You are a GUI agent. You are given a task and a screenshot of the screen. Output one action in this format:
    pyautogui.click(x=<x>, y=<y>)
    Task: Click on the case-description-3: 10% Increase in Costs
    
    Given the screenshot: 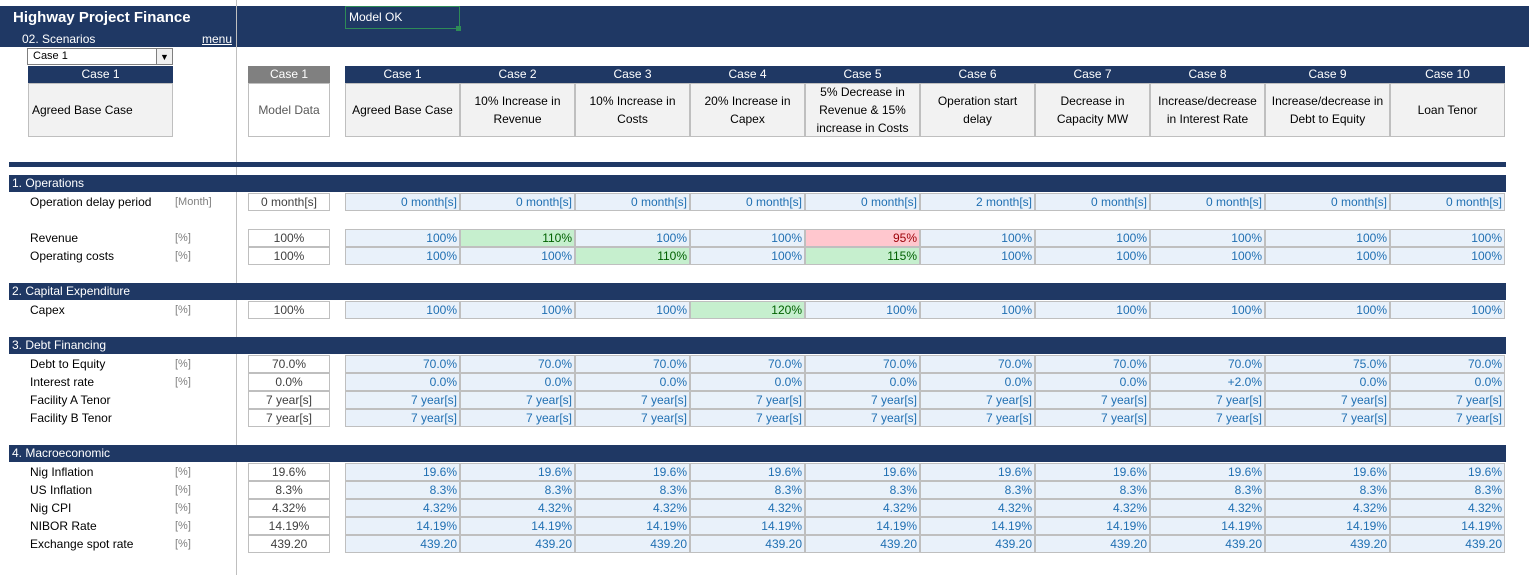 What is the action you would take?
    pyautogui.click(x=632, y=110)
    